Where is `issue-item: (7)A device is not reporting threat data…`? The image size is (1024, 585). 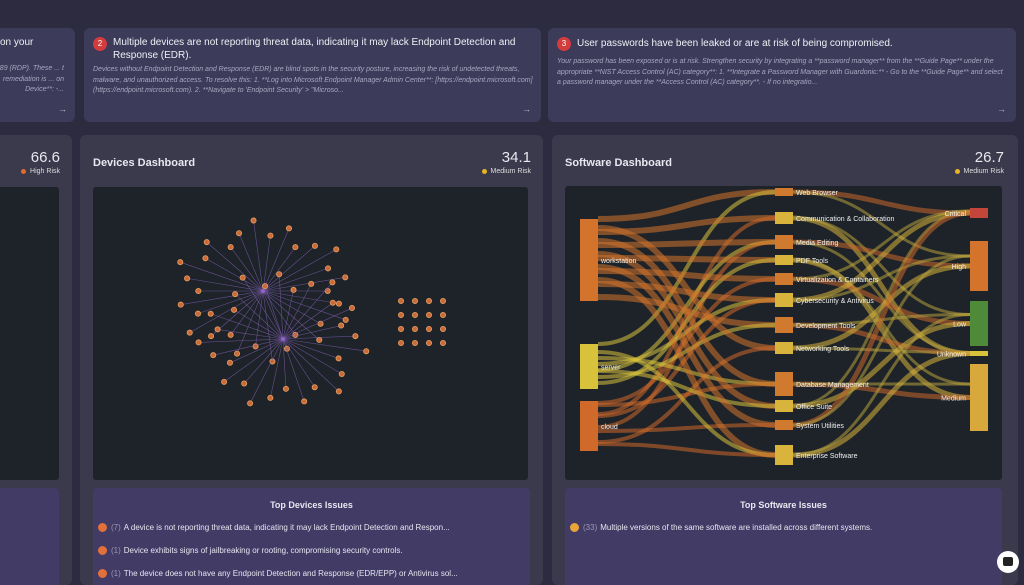 issue-item: (7)A device is not reporting threat data… is located at coordinates (274, 527).